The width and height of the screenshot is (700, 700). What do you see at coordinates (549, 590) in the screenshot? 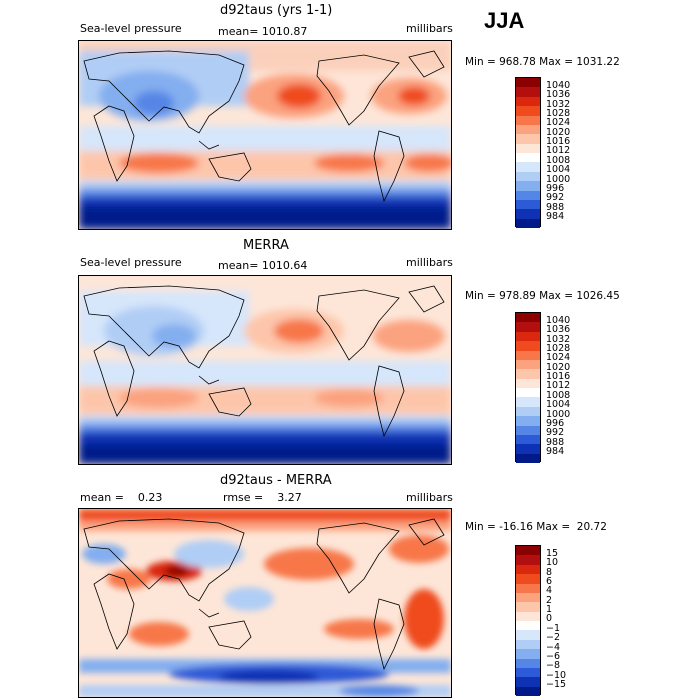
I see `colorbar-tick-label: 4` at bounding box center [549, 590].